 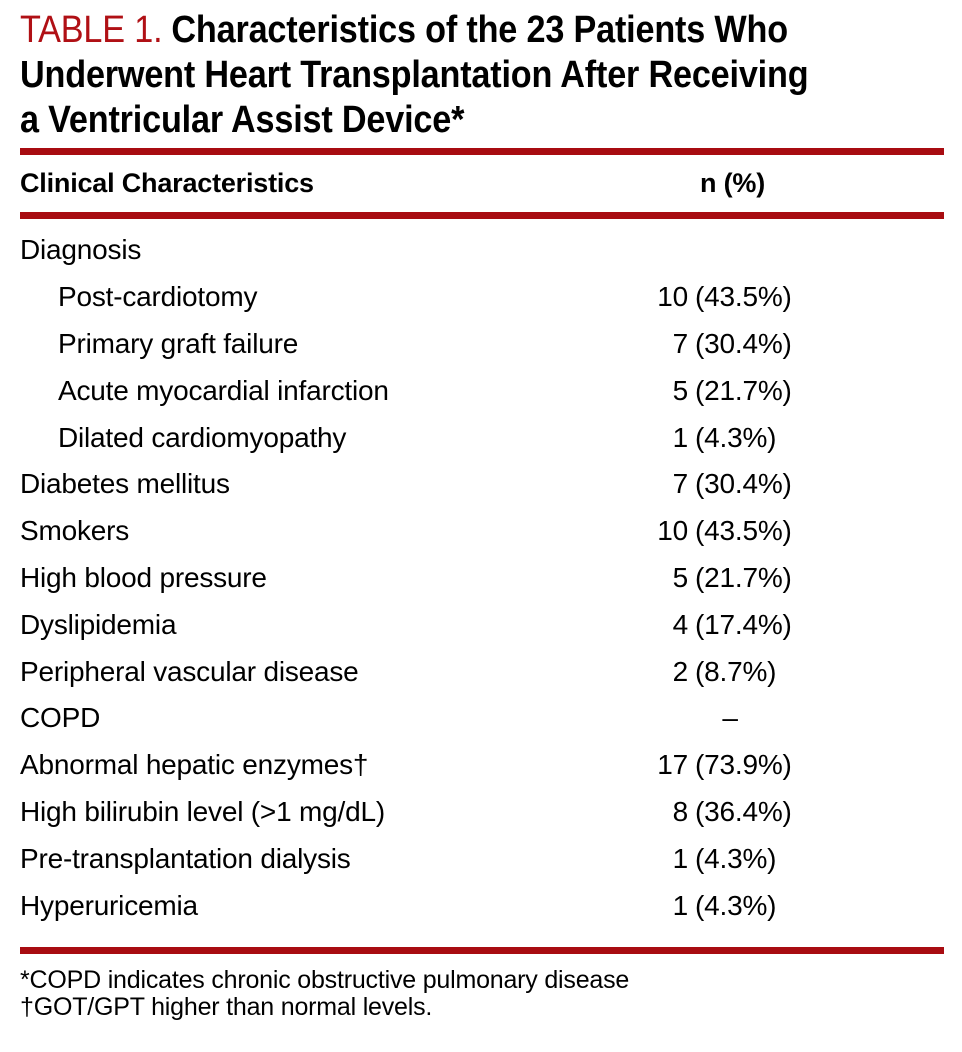 I want to click on column-header-characteristics: Clinical Characteristics, so click(x=167, y=183).